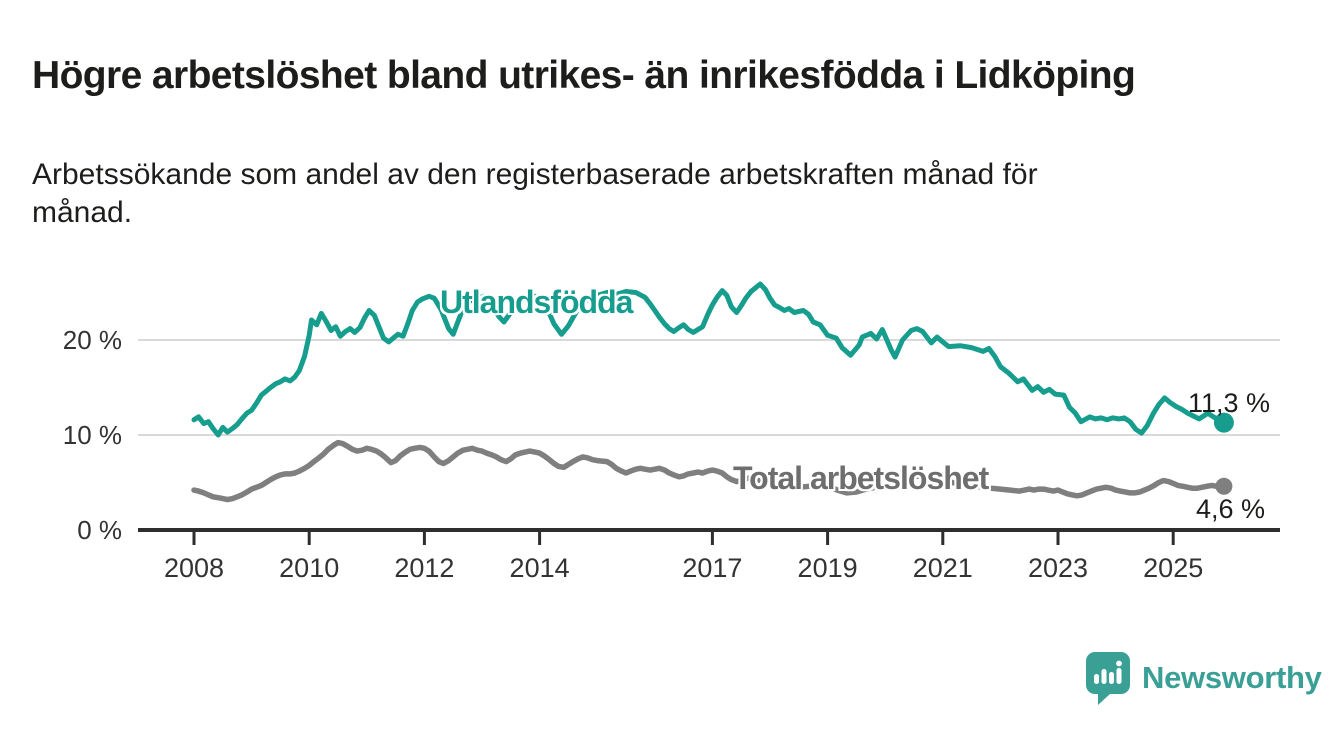  What do you see at coordinates (194, 568) in the screenshot?
I see `x-axis-label: 2008` at bounding box center [194, 568].